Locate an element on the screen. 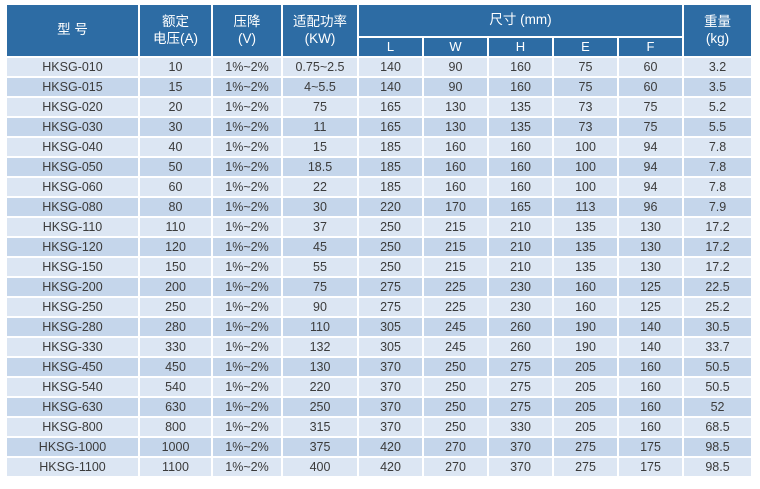  table-cell: 132 is located at coordinates (321, 348).